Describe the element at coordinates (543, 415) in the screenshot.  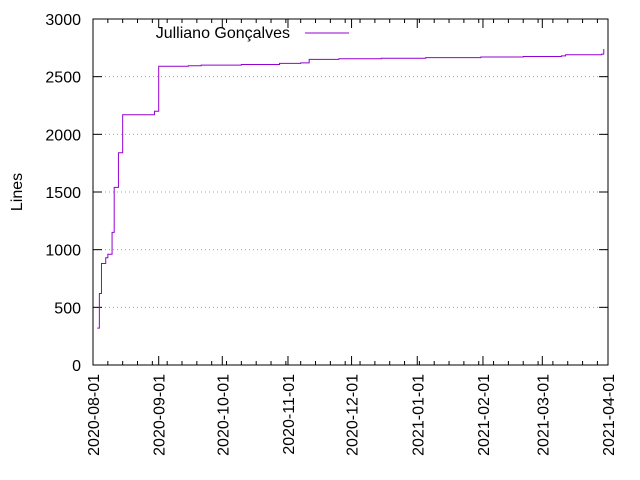
I see `x-tick-label: 2021-03-01` at that location.